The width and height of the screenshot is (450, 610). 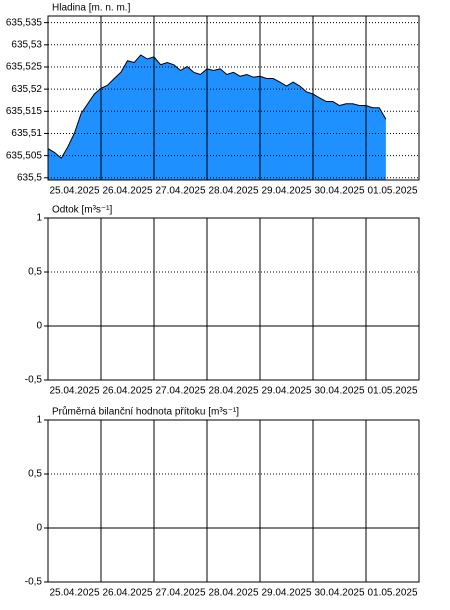 What do you see at coordinates (24, 67) in the screenshot?
I see `y-tick-label: 635,525` at bounding box center [24, 67].